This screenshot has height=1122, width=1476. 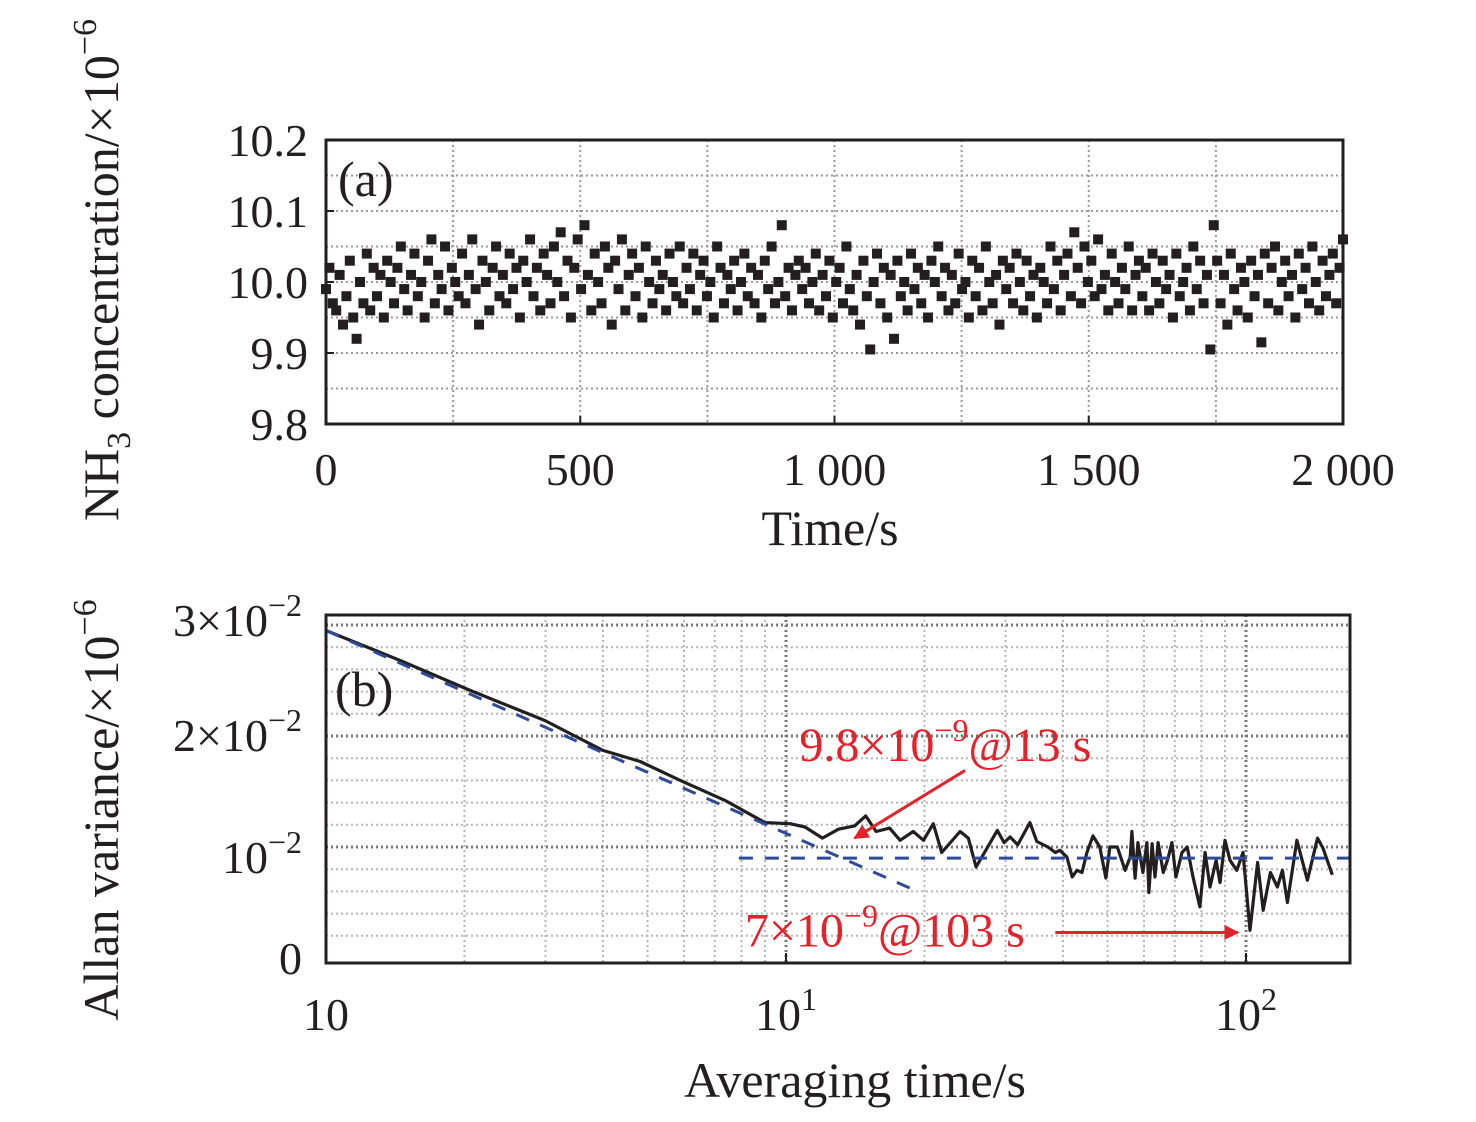 I want to click on tick-base: 3×10, so click(x=220, y=620).